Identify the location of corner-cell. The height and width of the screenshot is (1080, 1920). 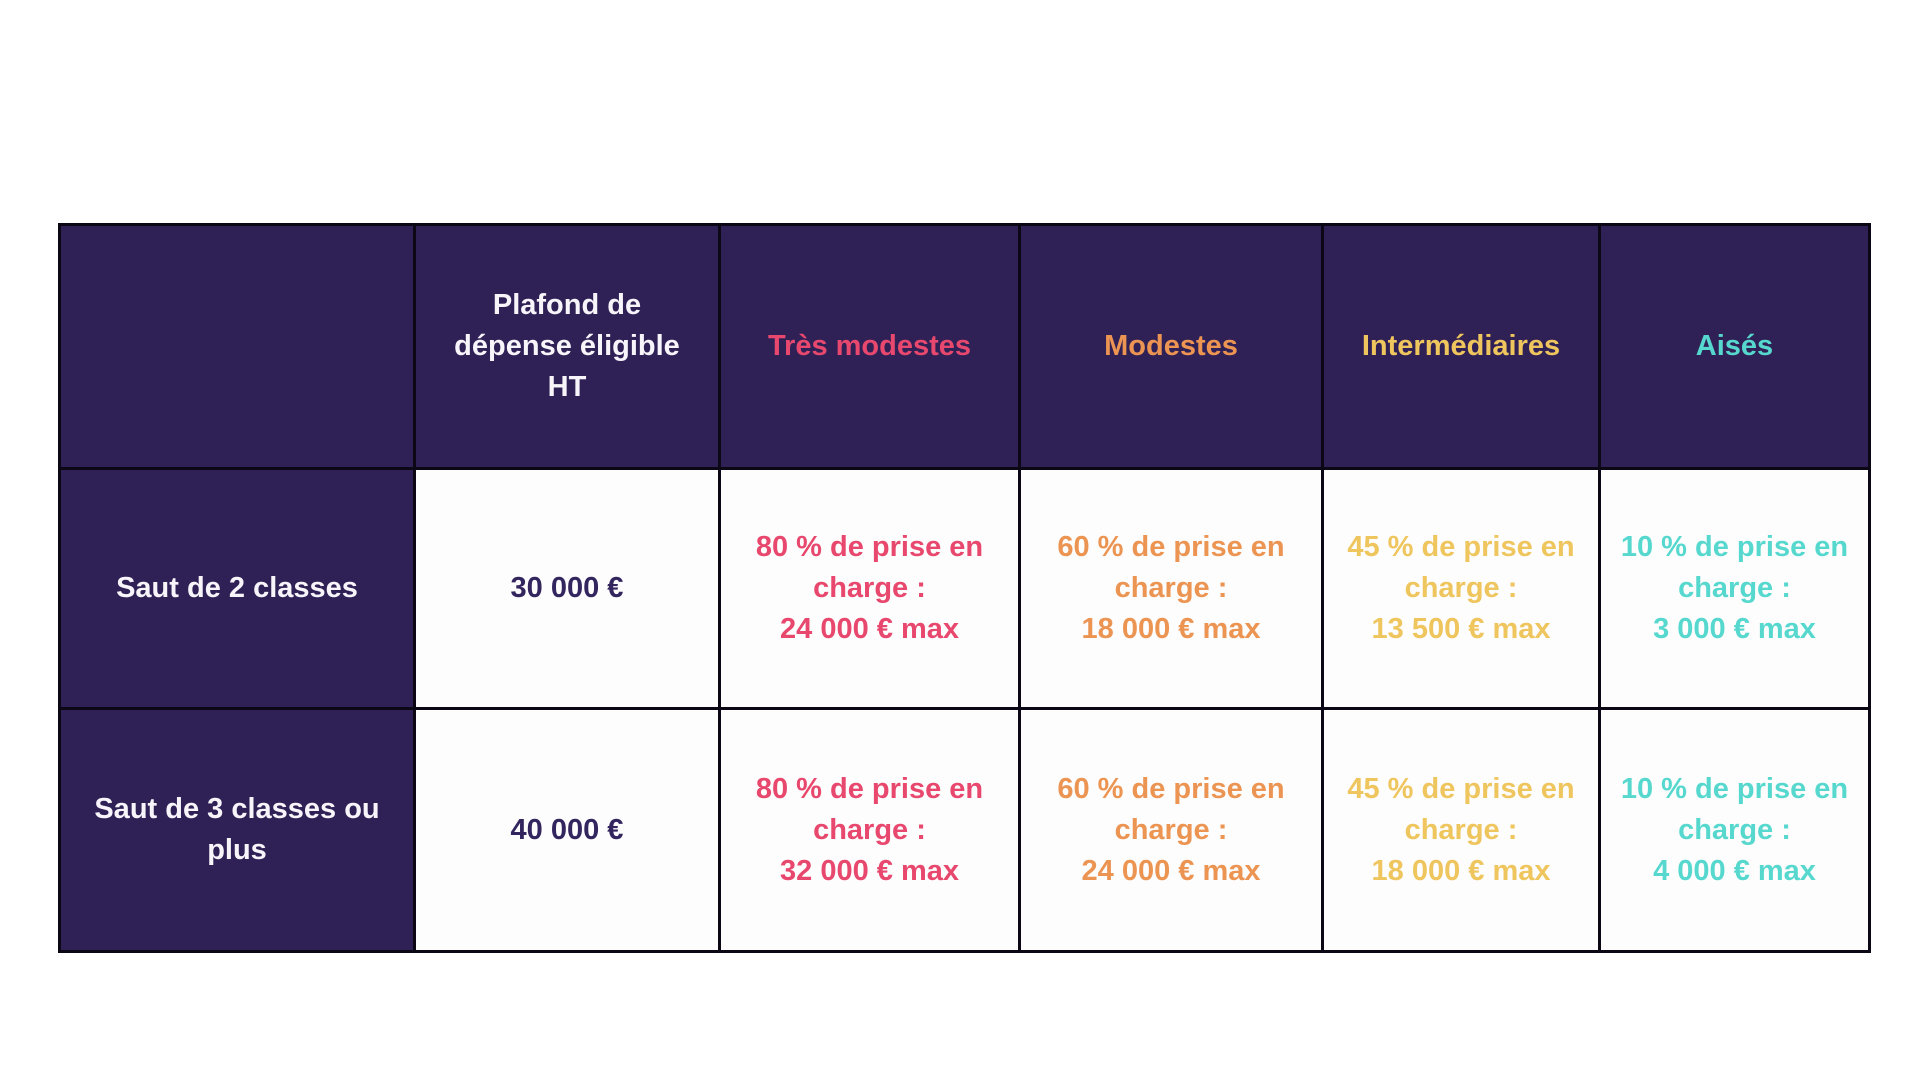
(237, 346).